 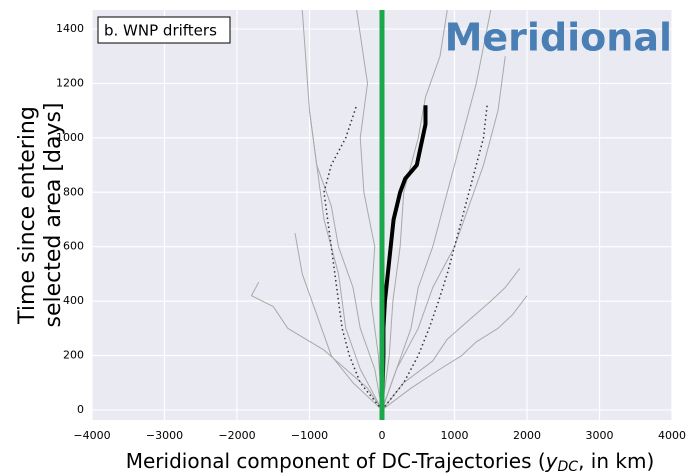 What do you see at coordinates (309, 435) in the screenshot?
I see `x-tick-label: −1000` at bounding box center [309, 435].